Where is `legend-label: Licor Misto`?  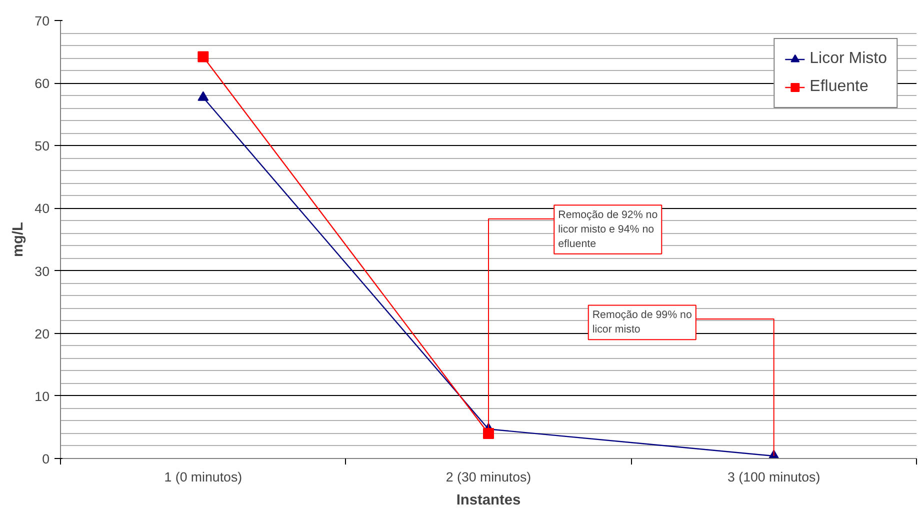
legend-label: Licor Misto is located at coordinates (848, 59).